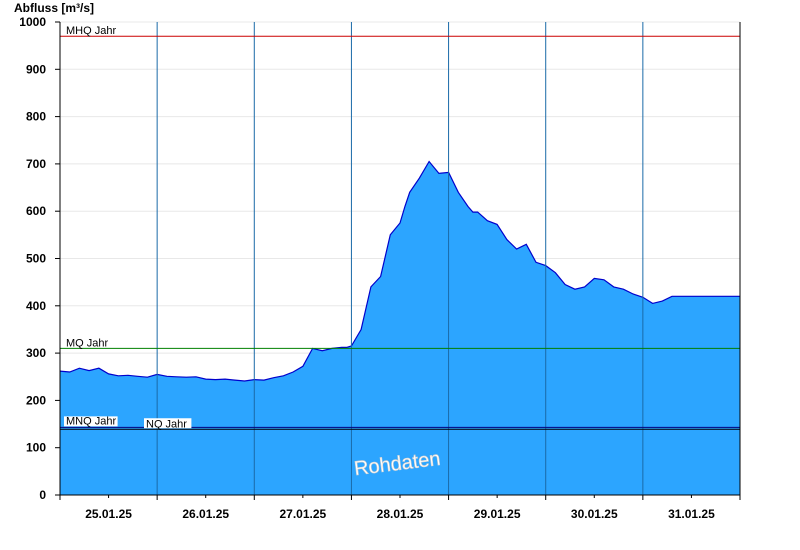 Image resolution: width=800 pixels, height=550 pixels. I want to click on reference-label: MQ Jahr, so click(87, 343).